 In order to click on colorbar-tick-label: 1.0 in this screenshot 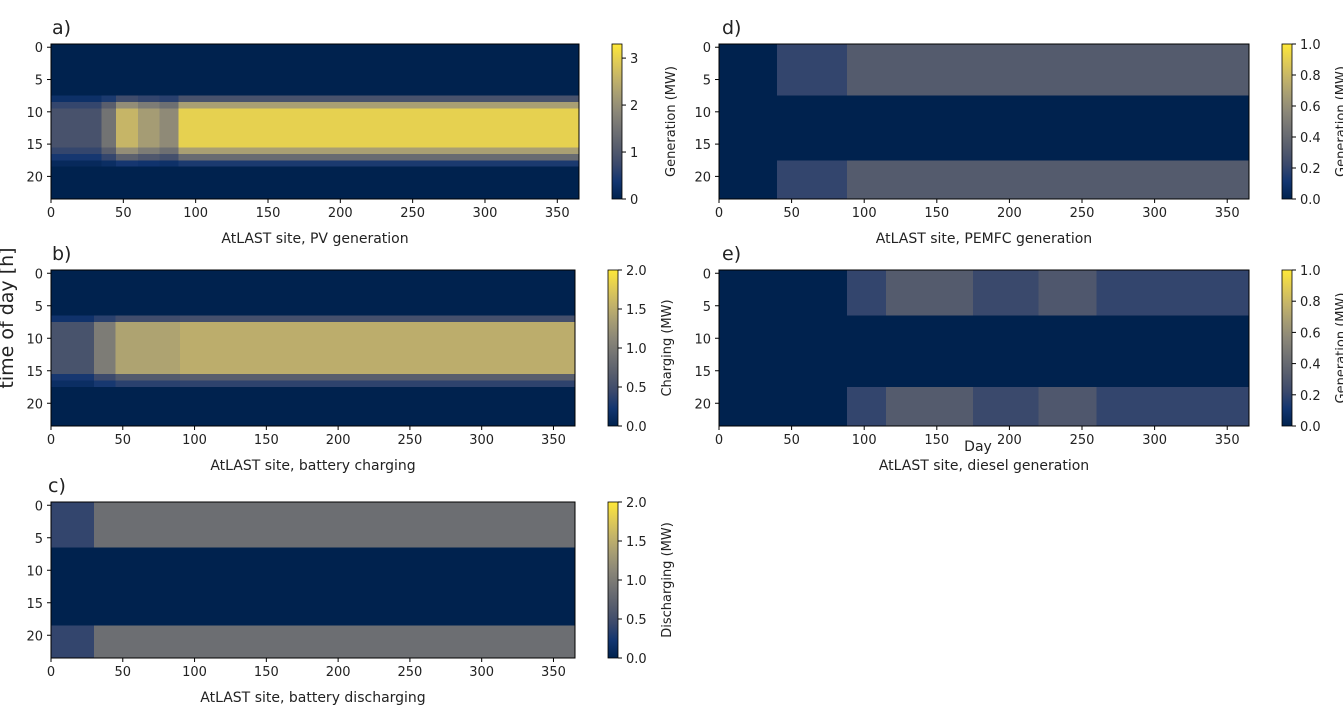, I will do `click(636, 349)`.